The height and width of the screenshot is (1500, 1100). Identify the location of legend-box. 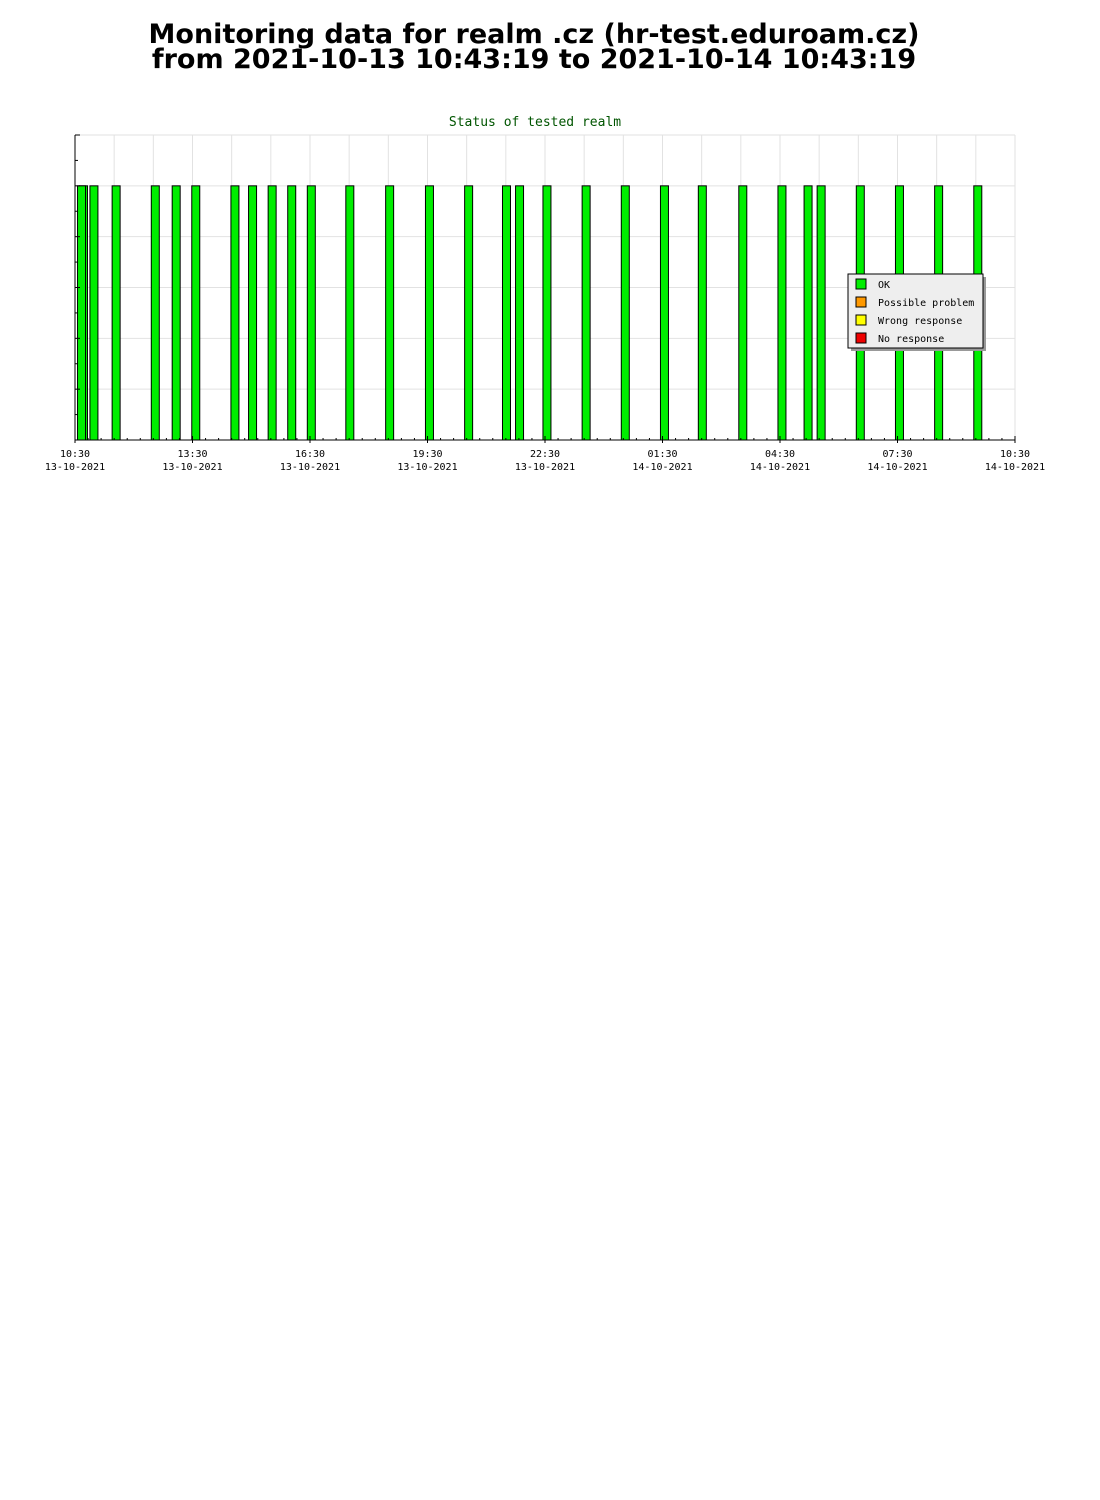
(915, 311).